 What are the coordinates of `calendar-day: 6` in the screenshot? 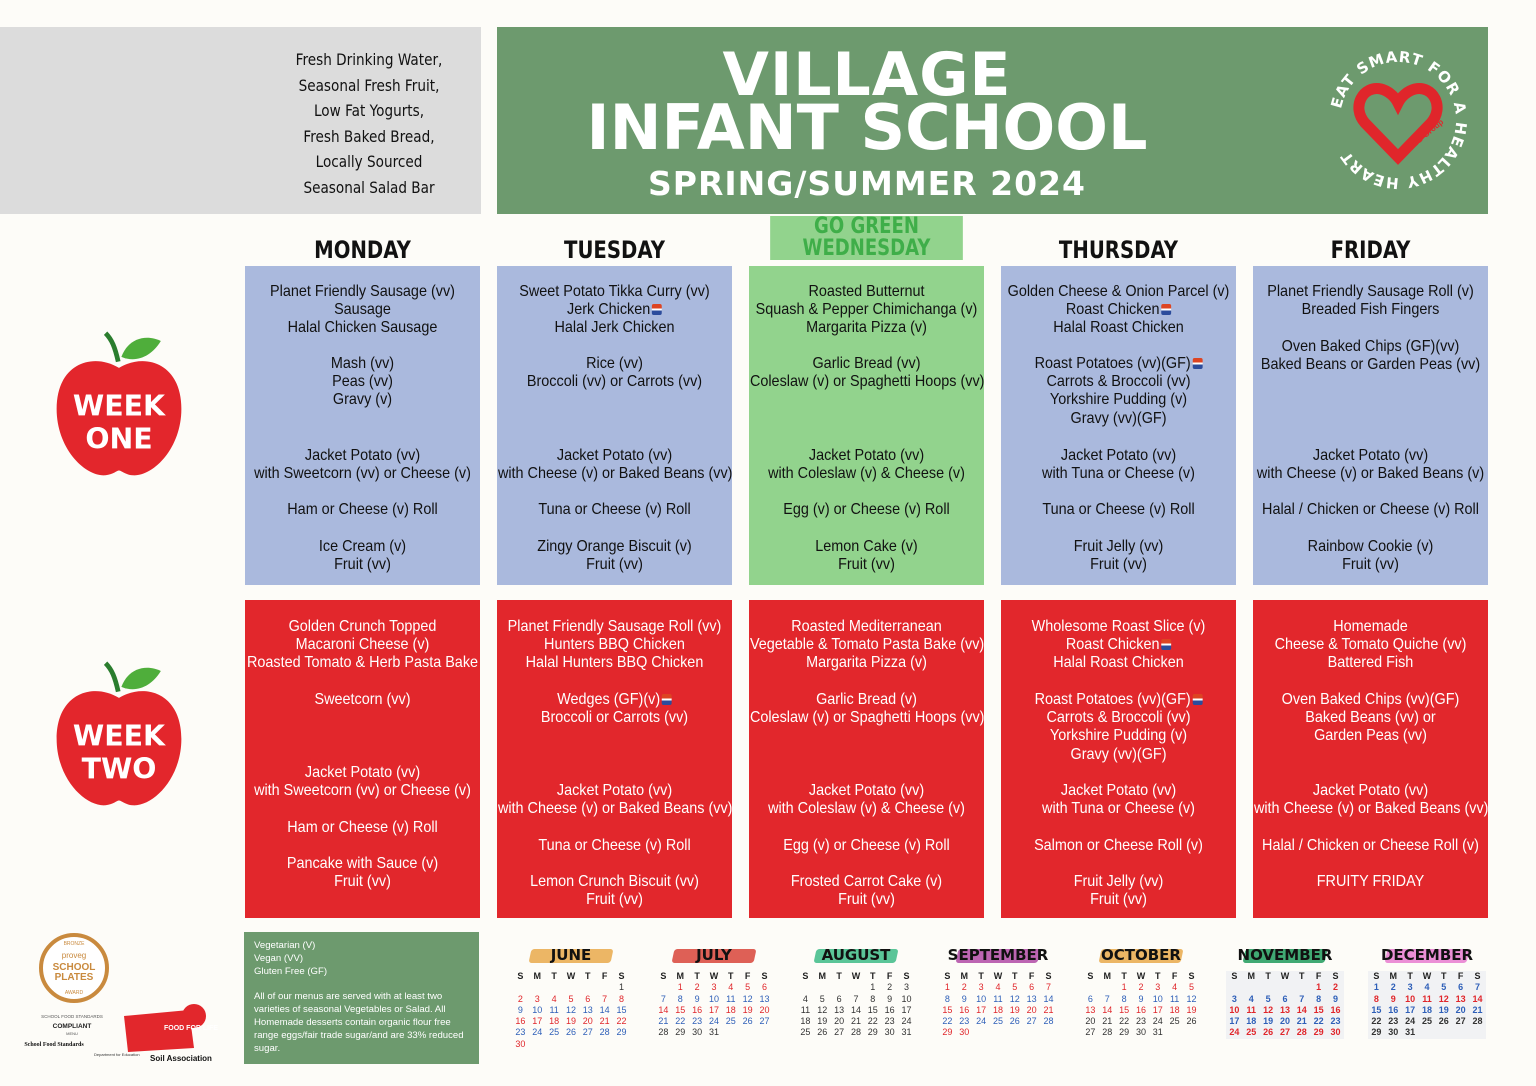 It's located at (1461, 987).